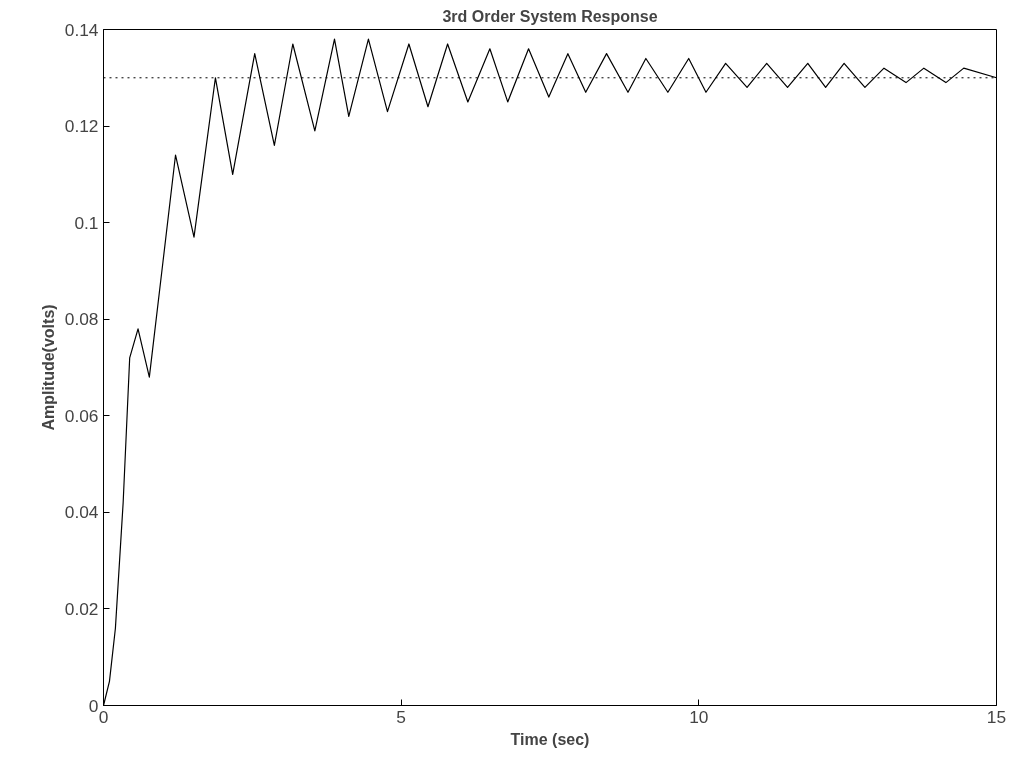 The image size is (1017, 768). I want to click on x-tick-label: 15, so click(996, 716).